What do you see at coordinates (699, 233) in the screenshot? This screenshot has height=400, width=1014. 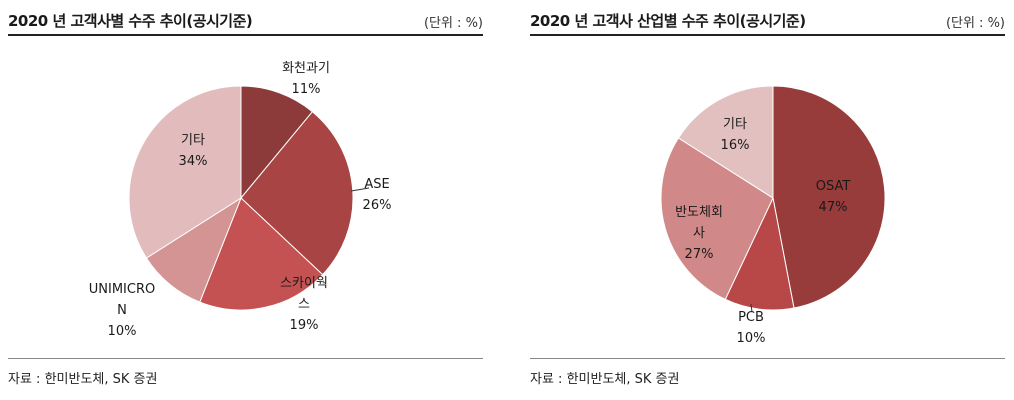 I see `slice-category-label: 사` at bounding box center [699, 233].